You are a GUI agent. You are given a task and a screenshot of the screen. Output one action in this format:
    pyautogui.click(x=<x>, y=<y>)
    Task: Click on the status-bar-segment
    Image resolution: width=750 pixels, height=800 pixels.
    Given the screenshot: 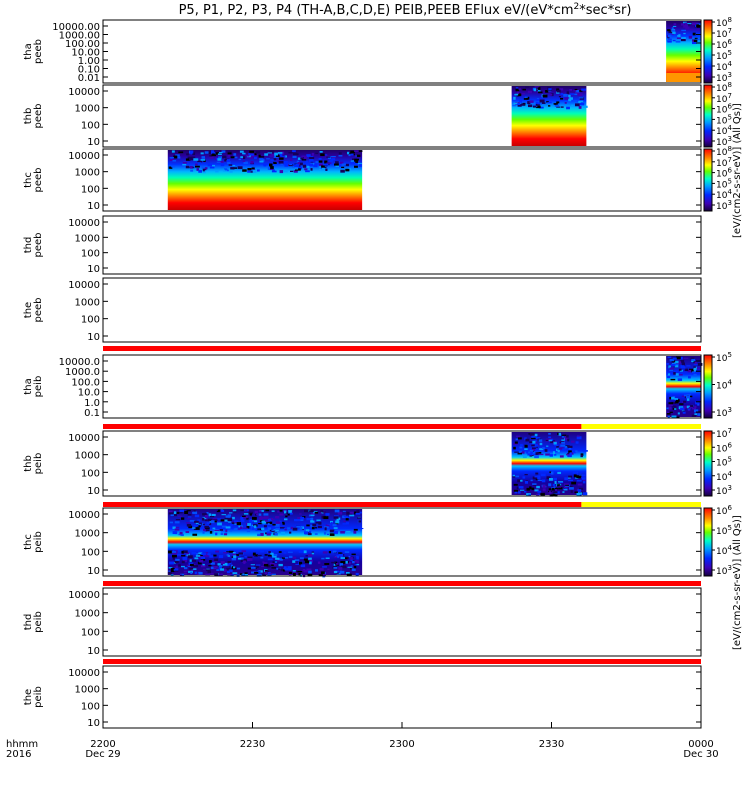 What is the action you would take?
    pyautogui.click(x=402, y=348)
    